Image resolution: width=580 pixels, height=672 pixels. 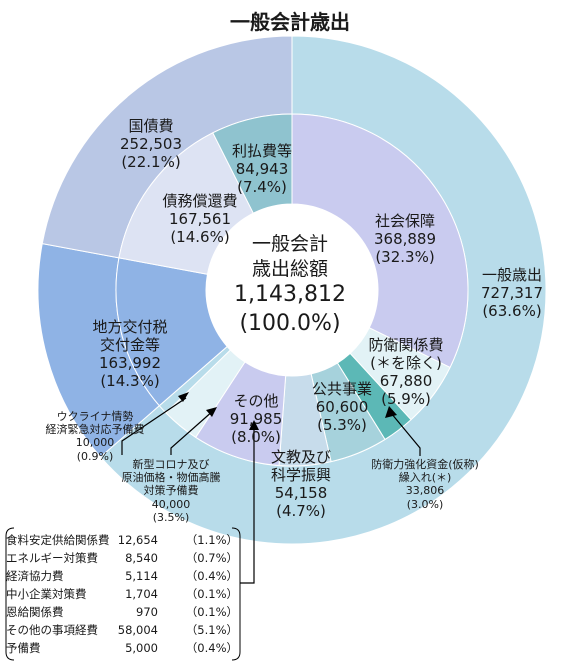 I want to click on leader-lines, so click(x=271, y=488).